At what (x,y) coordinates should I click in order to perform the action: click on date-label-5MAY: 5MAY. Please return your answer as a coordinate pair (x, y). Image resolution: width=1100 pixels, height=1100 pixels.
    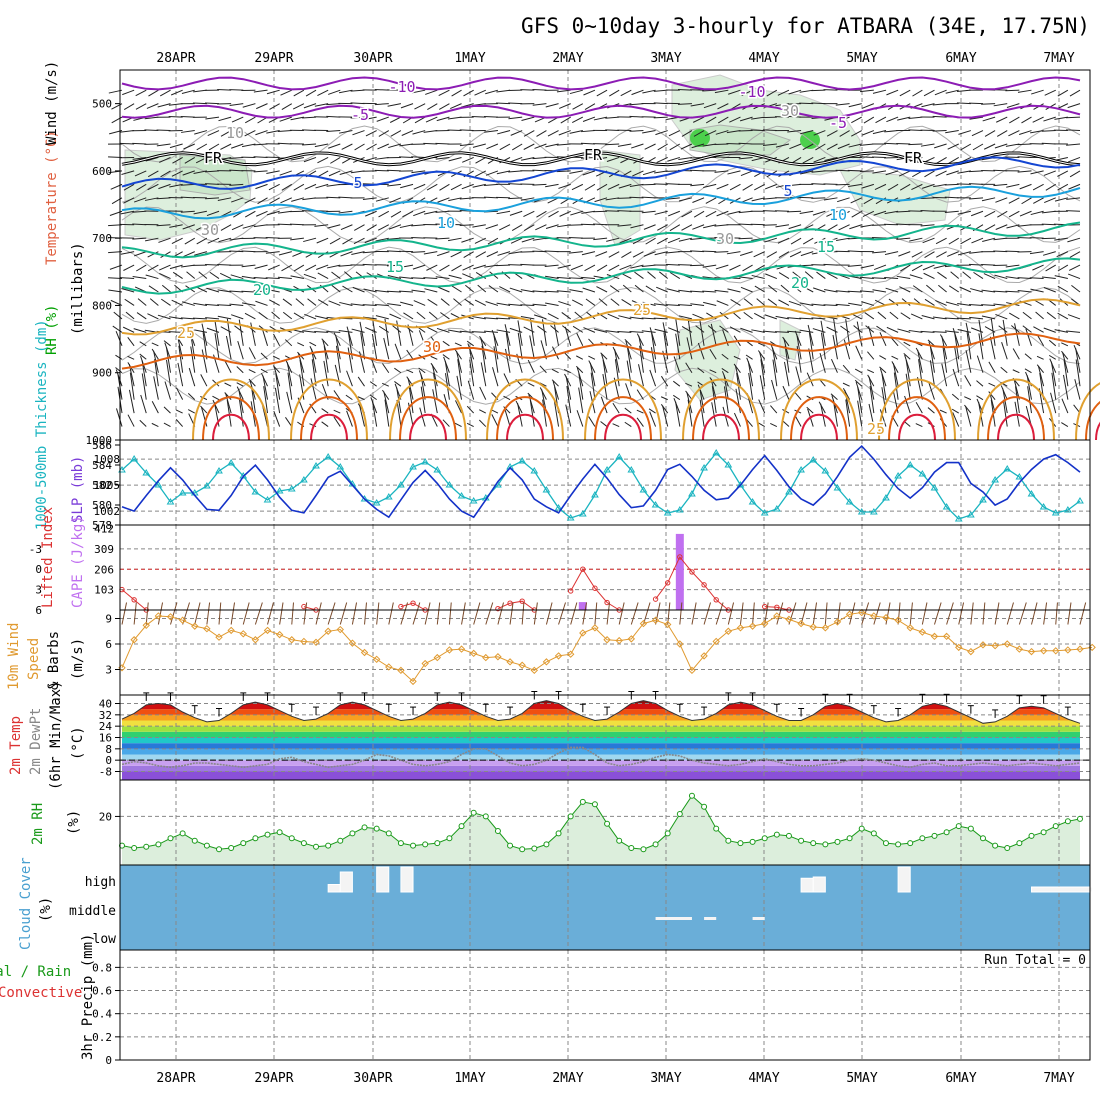
    Looking at the image, I should click on (861, 58).